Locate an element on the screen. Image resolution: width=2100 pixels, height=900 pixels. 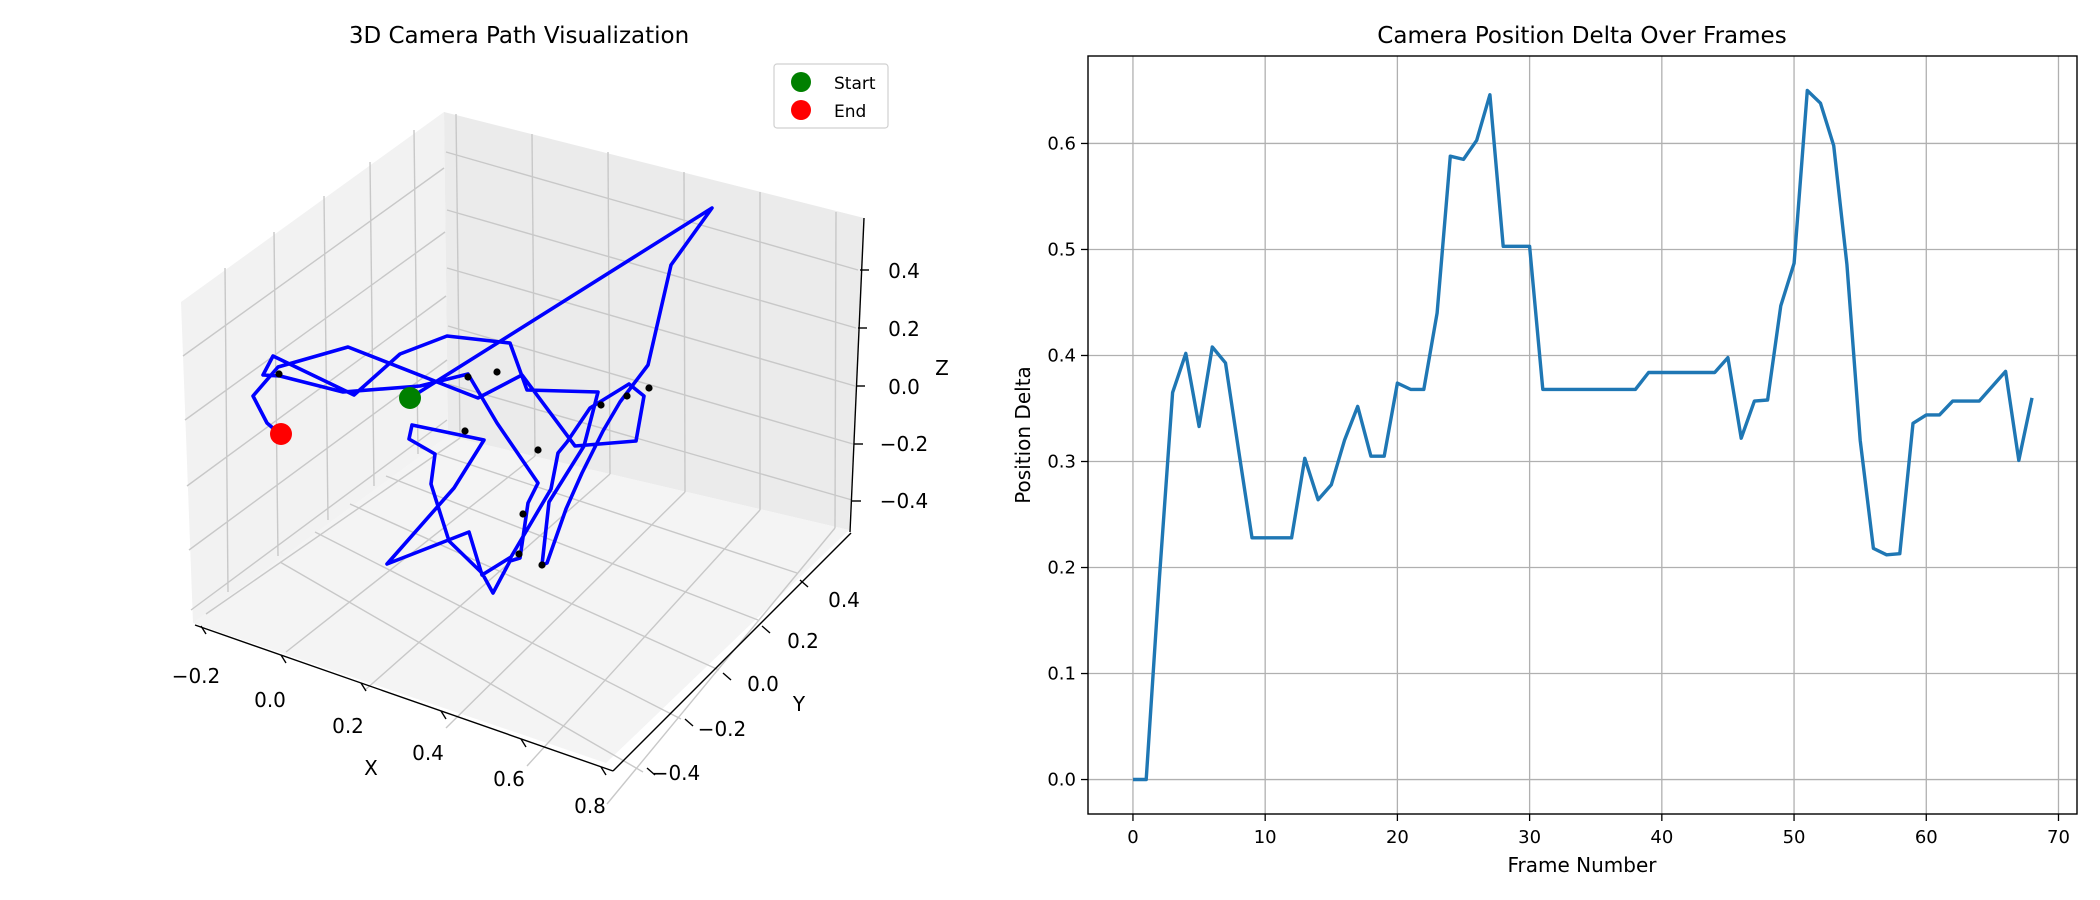
x-axis-3d-ticks: −0.2 0.0 0.2 0.4 0.6 0.8 X is located at coordinates (389, 721).